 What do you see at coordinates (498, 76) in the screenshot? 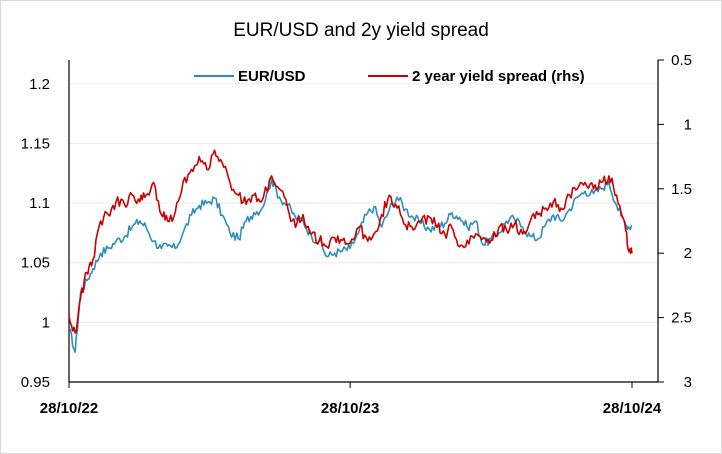
I see `legend-label: 2 year yield spread (rhs)` at bounding box center [498, 76].